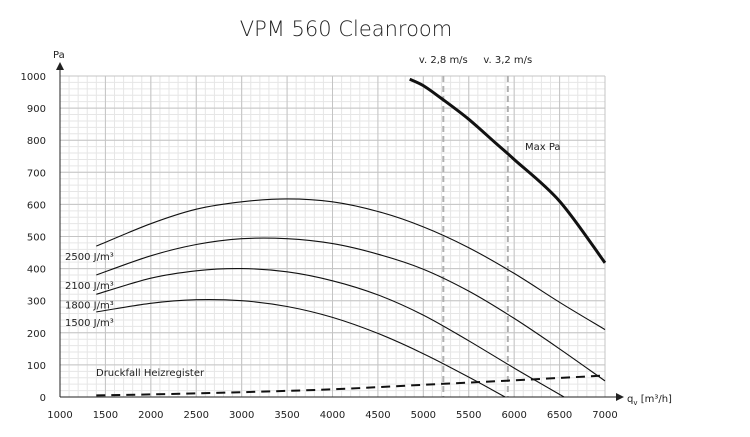 The width and height of the screenshot is (750, 437). Describe the element at coordinates (377, 415) in the screenshot. I see `x-tick-label: 4500` at that location.